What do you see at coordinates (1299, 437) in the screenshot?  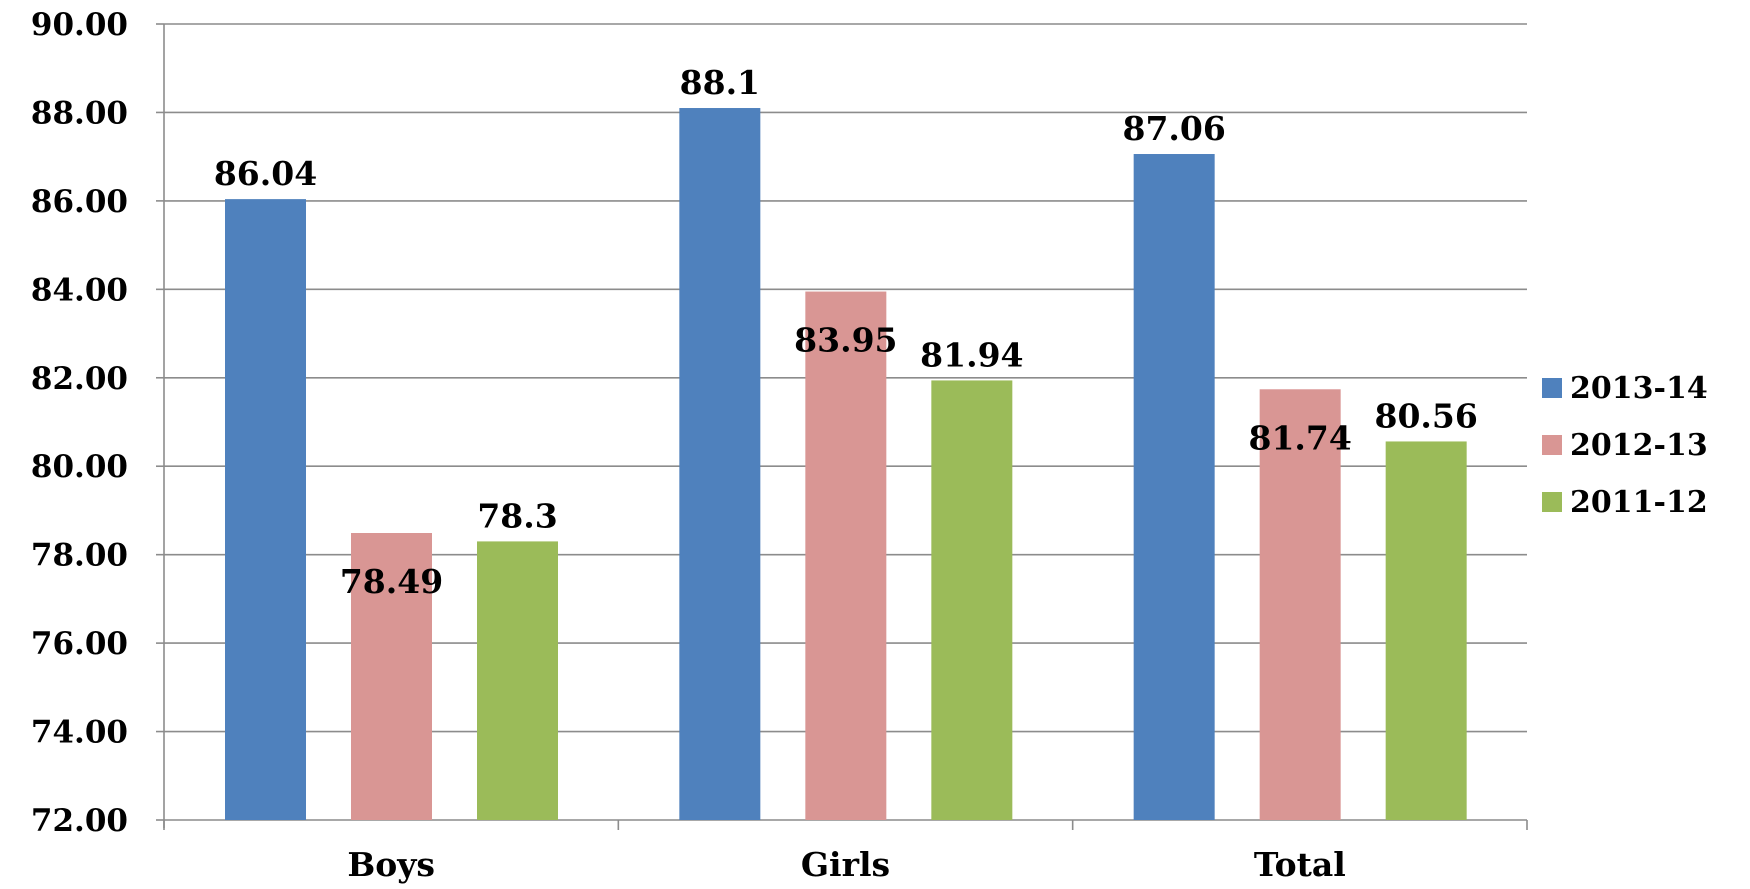 I see `data-label: 81.74` at bounding box center [1299, 437].